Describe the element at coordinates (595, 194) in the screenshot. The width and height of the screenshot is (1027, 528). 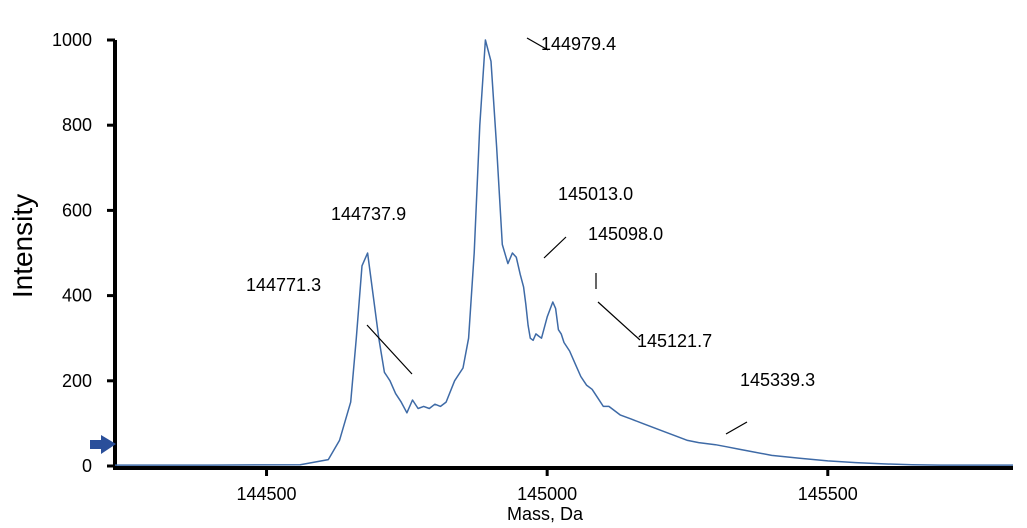
I see `peak-label-145013-0: 145013.0` at that location.